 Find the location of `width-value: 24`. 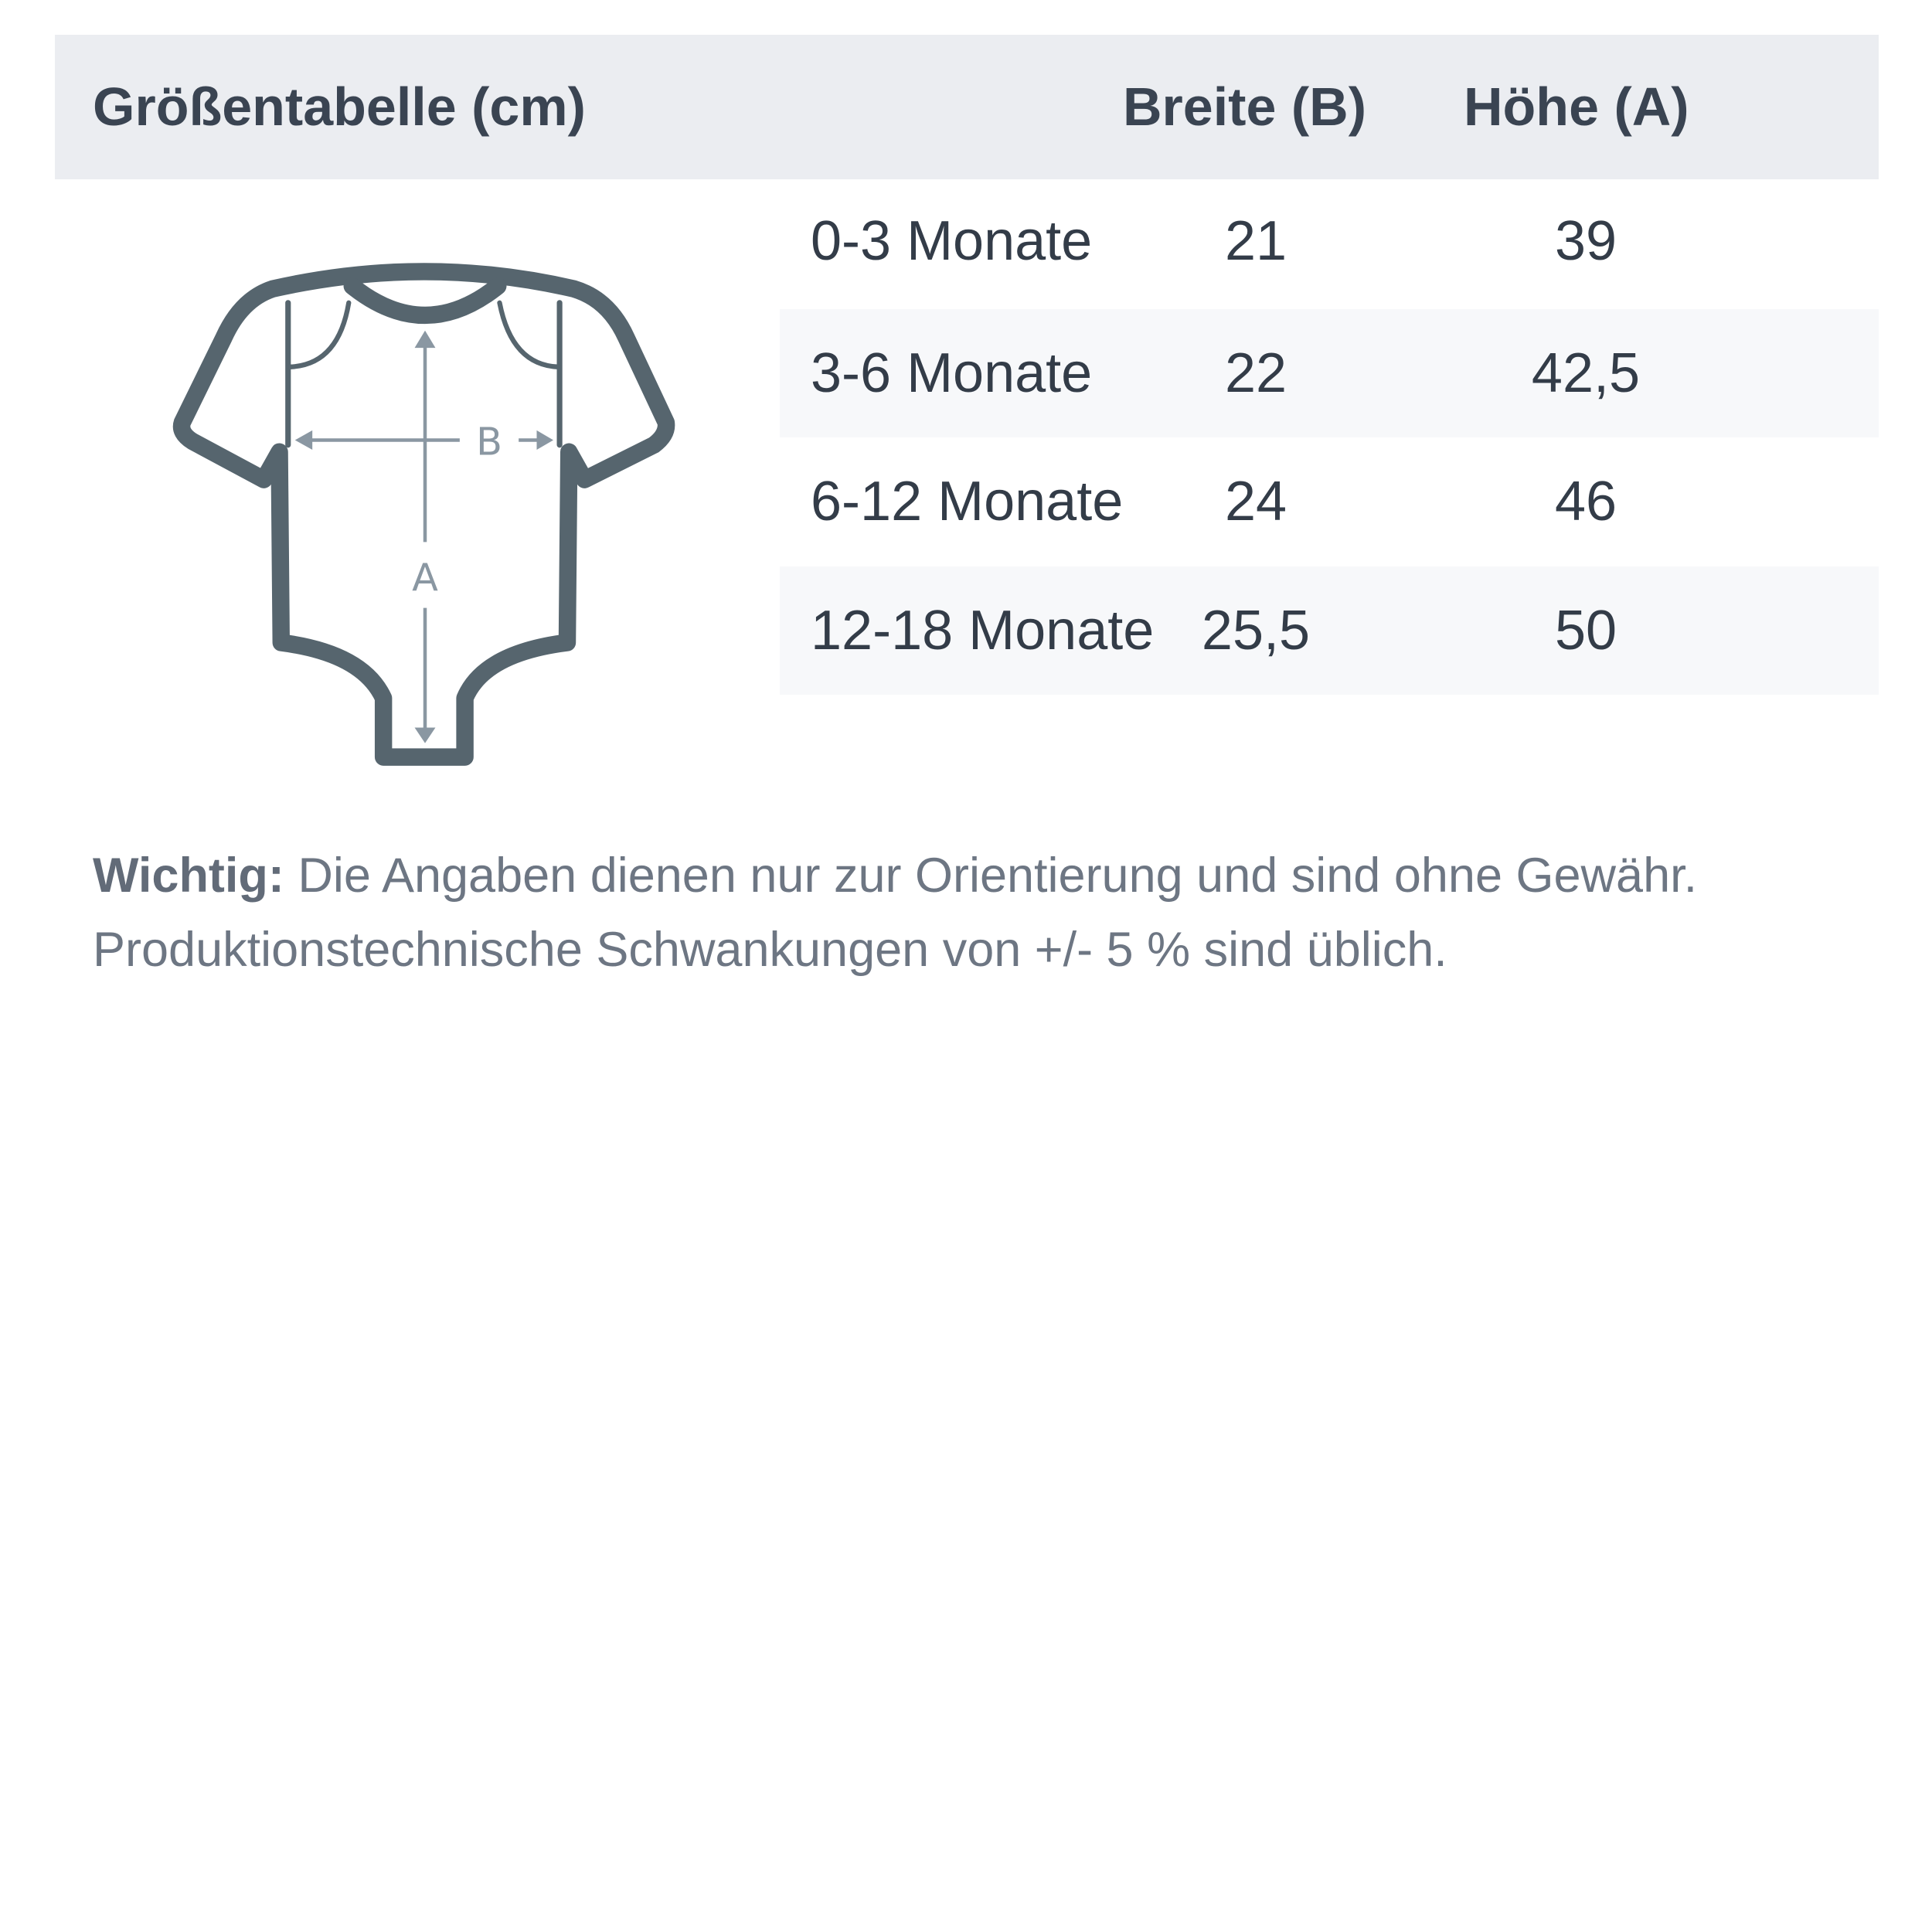

width-value: 24 is located at coordinates (1255, 502).